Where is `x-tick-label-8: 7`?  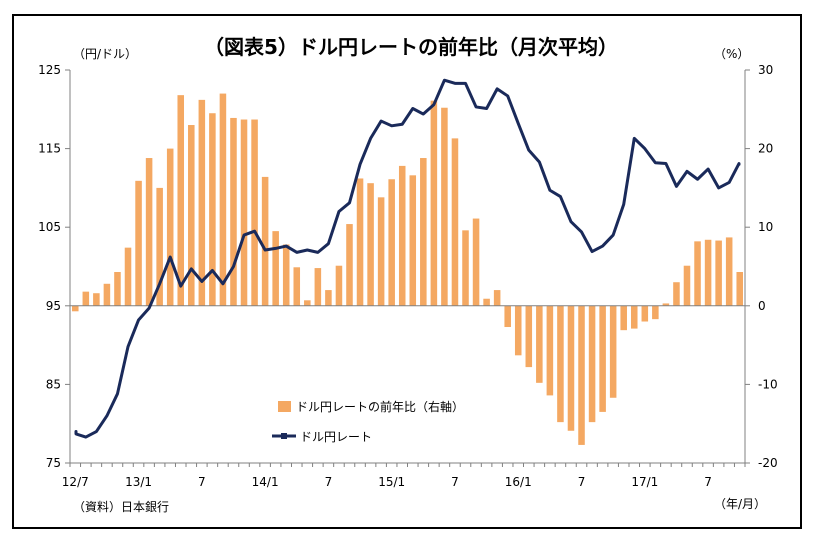 x-tick-label-8: 7 is located at coordinates (582, 482).